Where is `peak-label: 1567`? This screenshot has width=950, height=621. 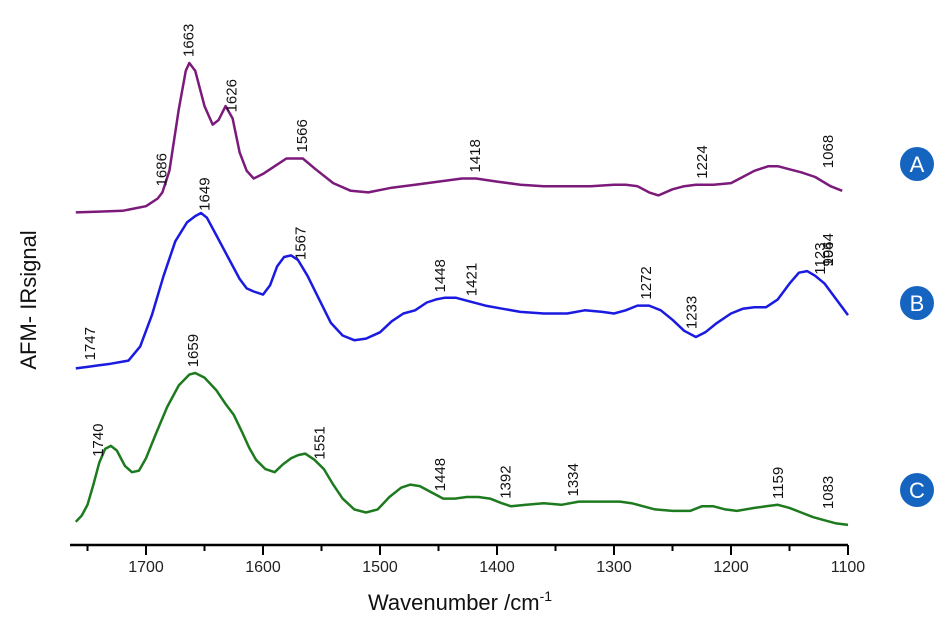
peak-label: 1567 is located at coordinates (301, 243).